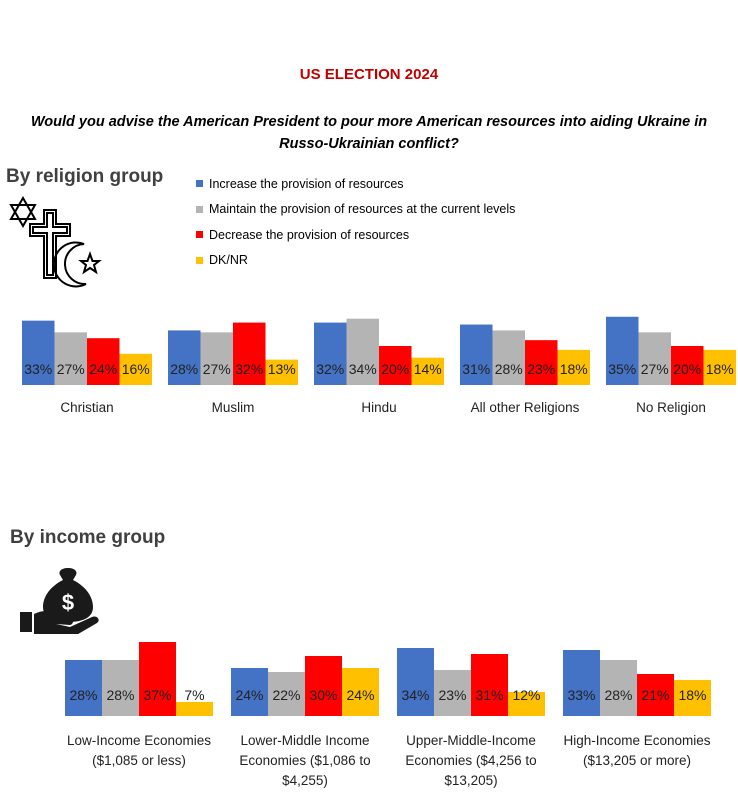 The height and width of the screenshot is (800, 738). I want to click on value-label-dknr-4: 18%, so click(720, 369).